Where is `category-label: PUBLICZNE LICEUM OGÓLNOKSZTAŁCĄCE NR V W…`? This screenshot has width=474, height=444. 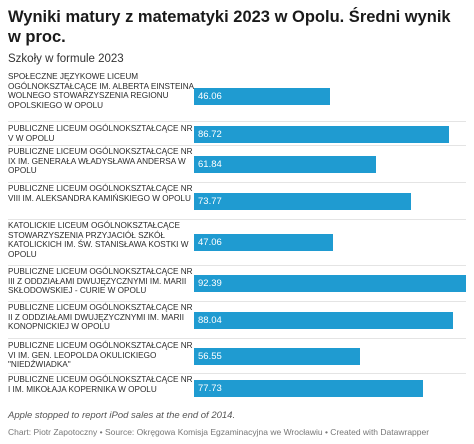 category-label: PUBLICZNE LICEUM OGÓLNOKSZTAŁCĄCE NR V W… is located at coordinates (100, 133).